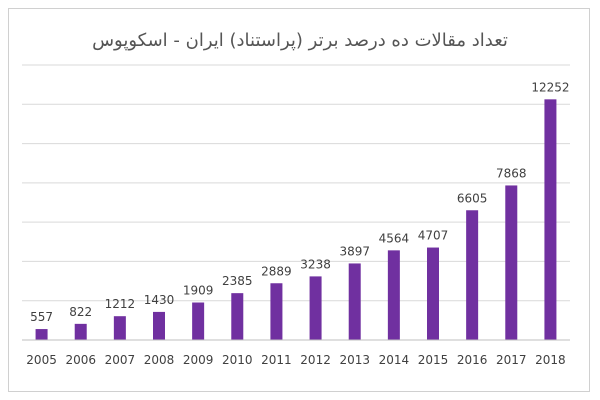 The width and height of the screenshot is (600, 400). Describe the element at coordinates (159, 325) in the screenshot. I see `bar-2008` at that location.